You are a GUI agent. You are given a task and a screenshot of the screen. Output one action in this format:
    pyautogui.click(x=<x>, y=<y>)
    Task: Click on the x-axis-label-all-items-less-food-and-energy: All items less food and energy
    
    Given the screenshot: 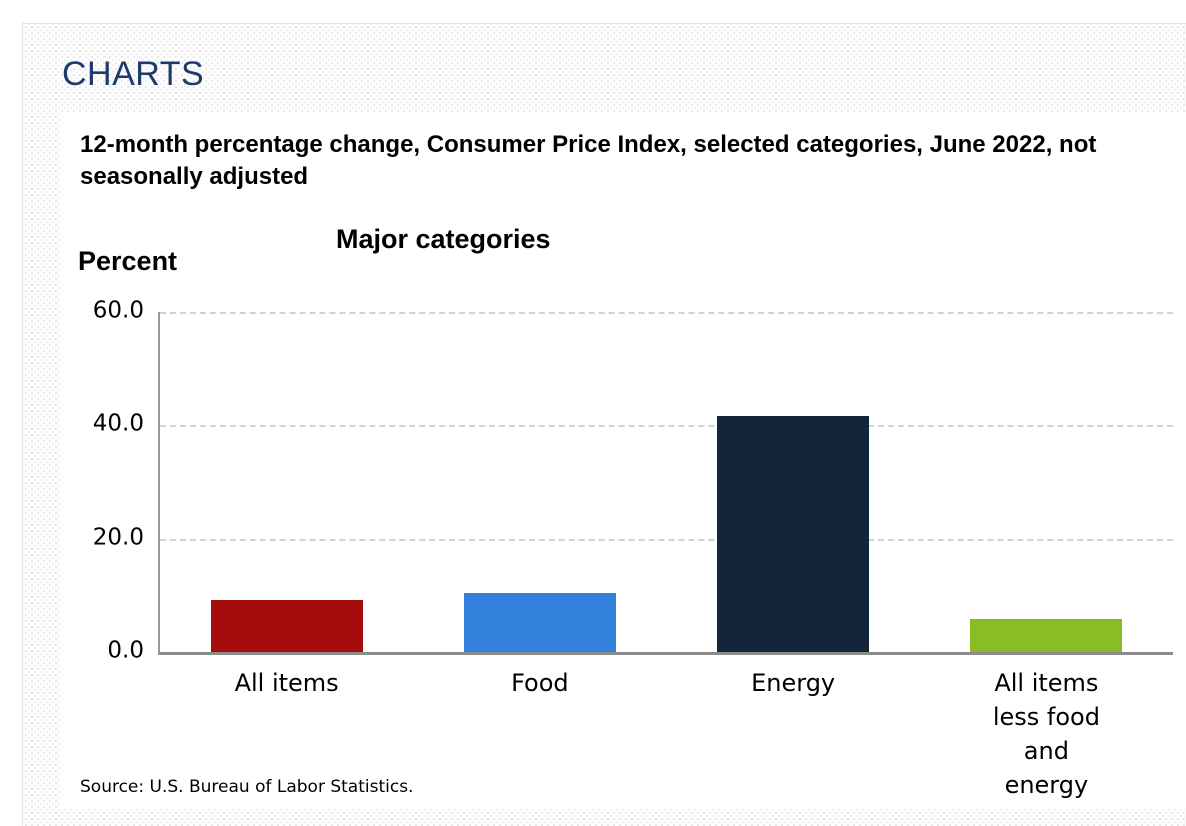 What is the action you would take?
    pyautogui.click(x=1046, y=734)
    